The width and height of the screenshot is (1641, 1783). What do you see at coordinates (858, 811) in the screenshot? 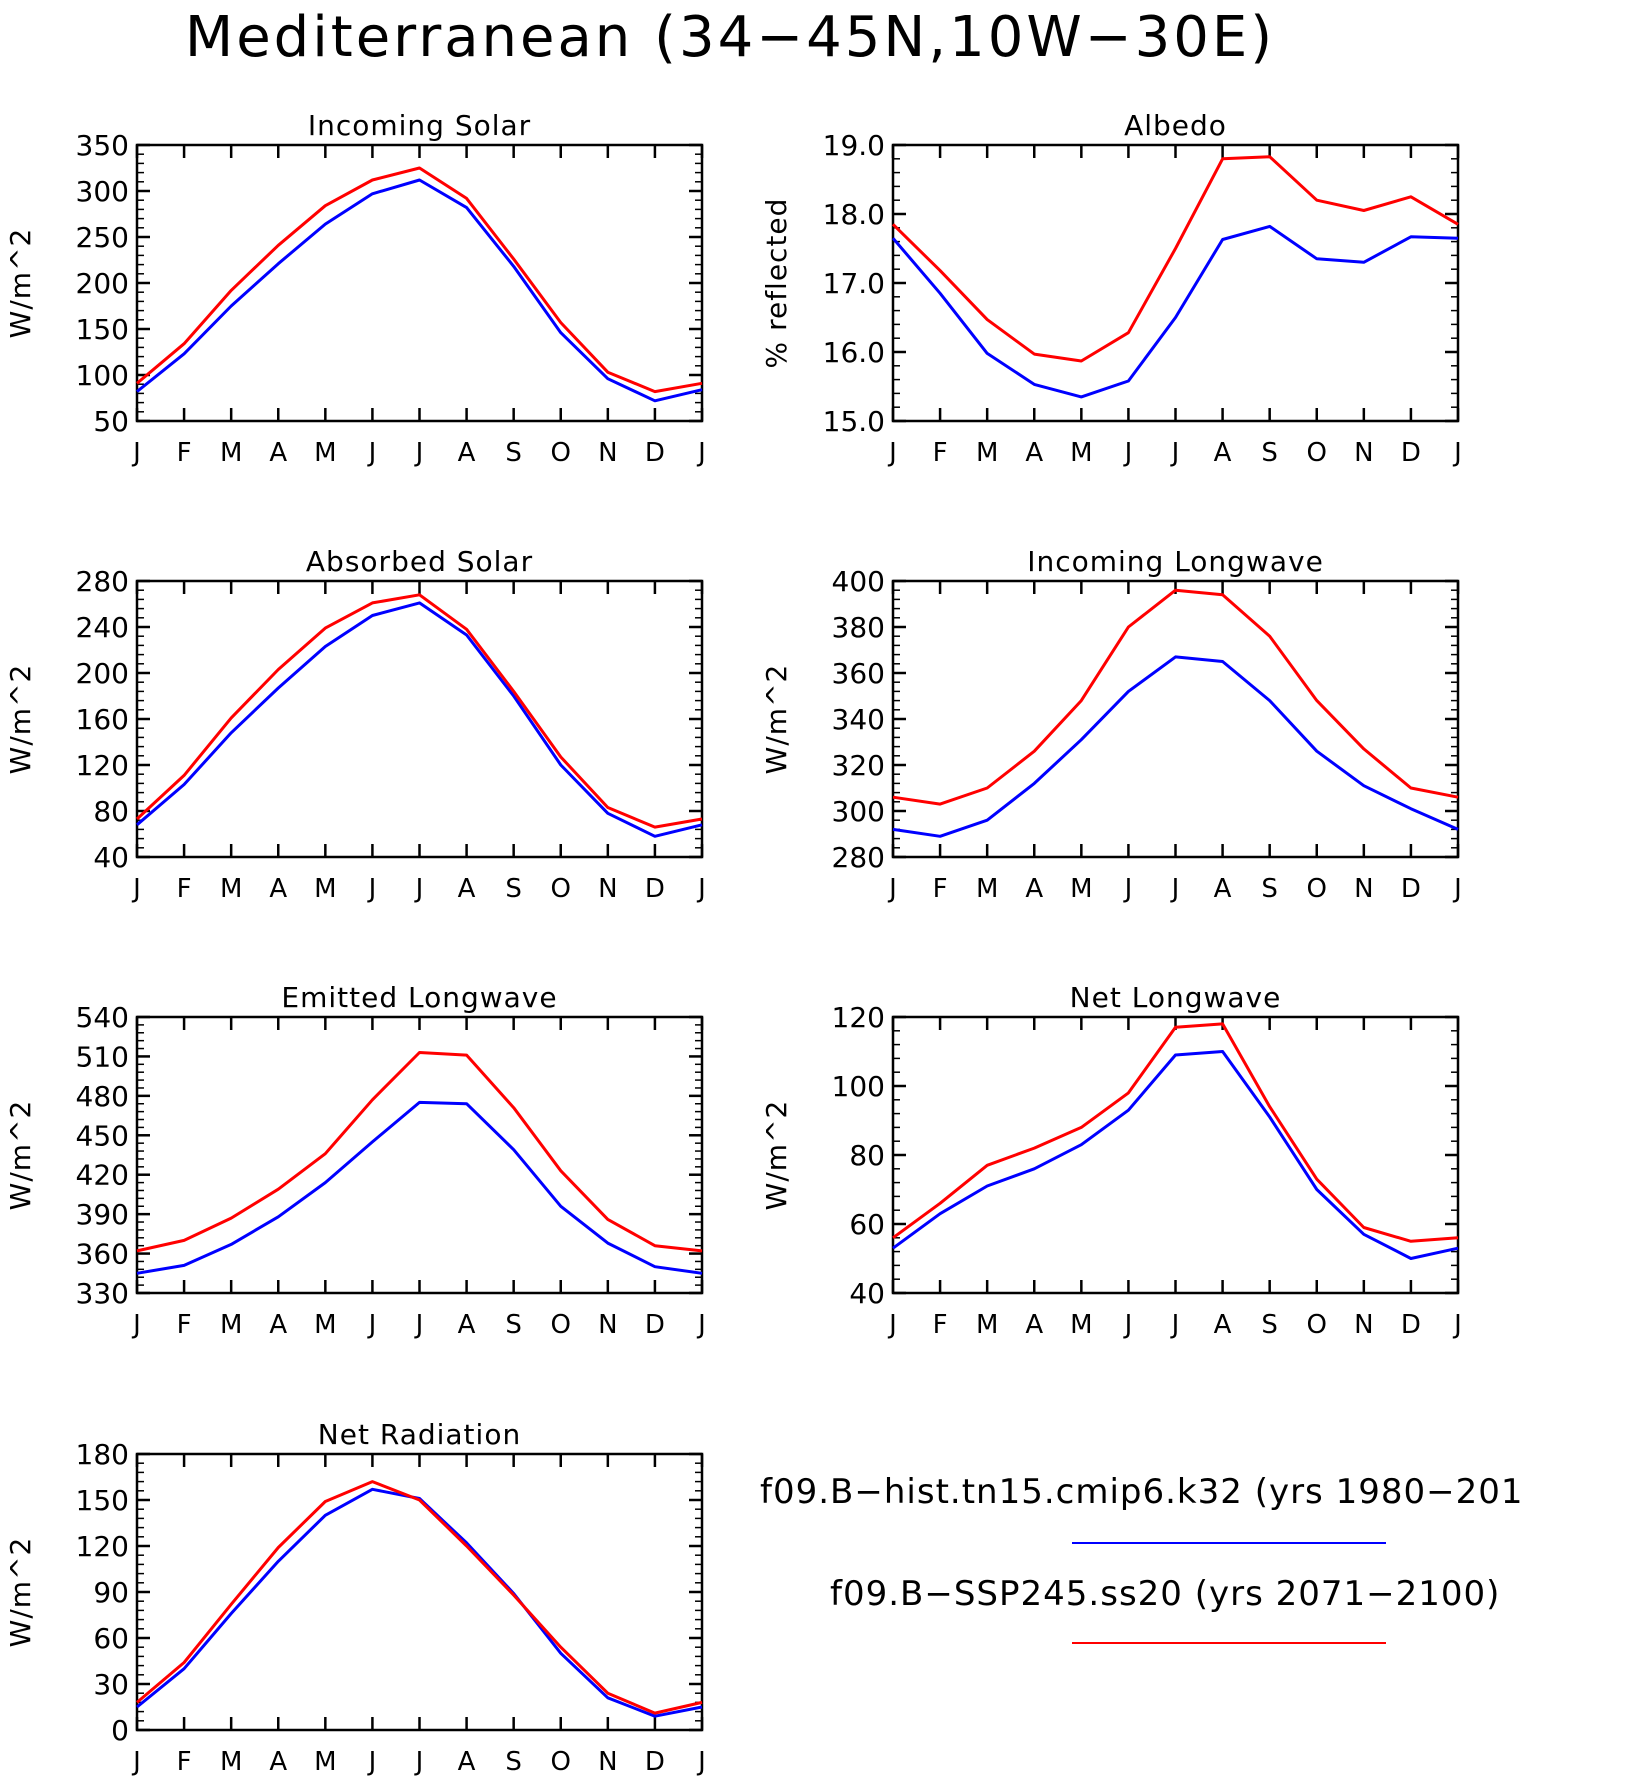
I see `y-tick-label: 300` at bounding box center [858, 811].